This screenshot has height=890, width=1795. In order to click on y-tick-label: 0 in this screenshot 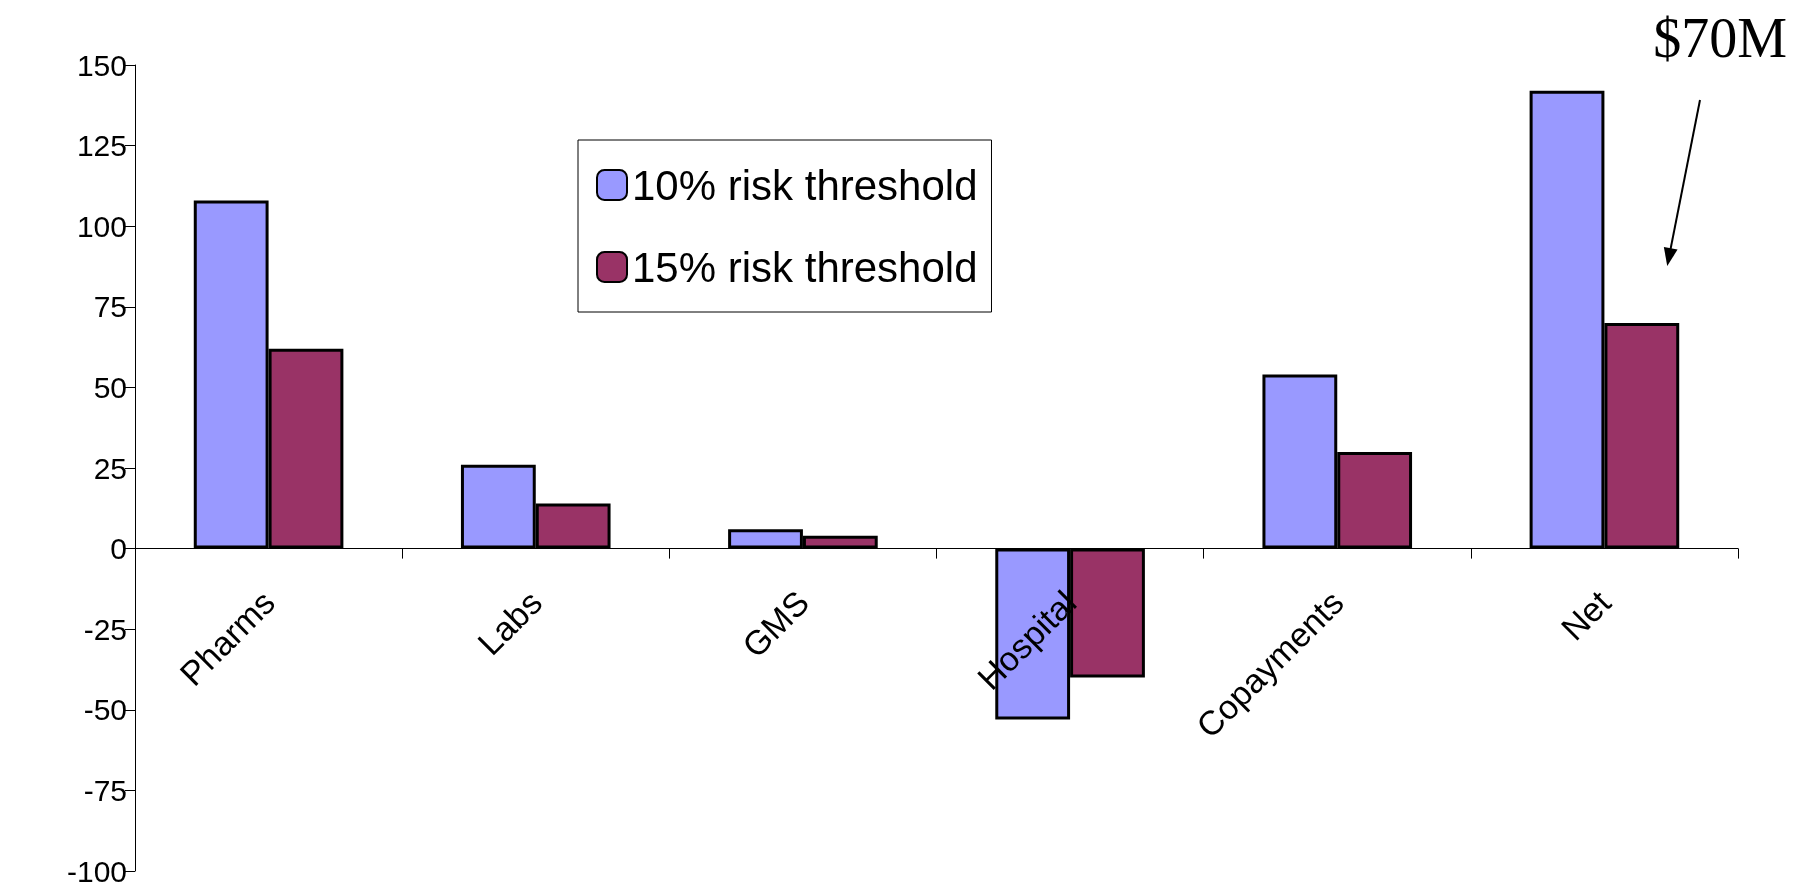, I will do `click(118, 549)`.